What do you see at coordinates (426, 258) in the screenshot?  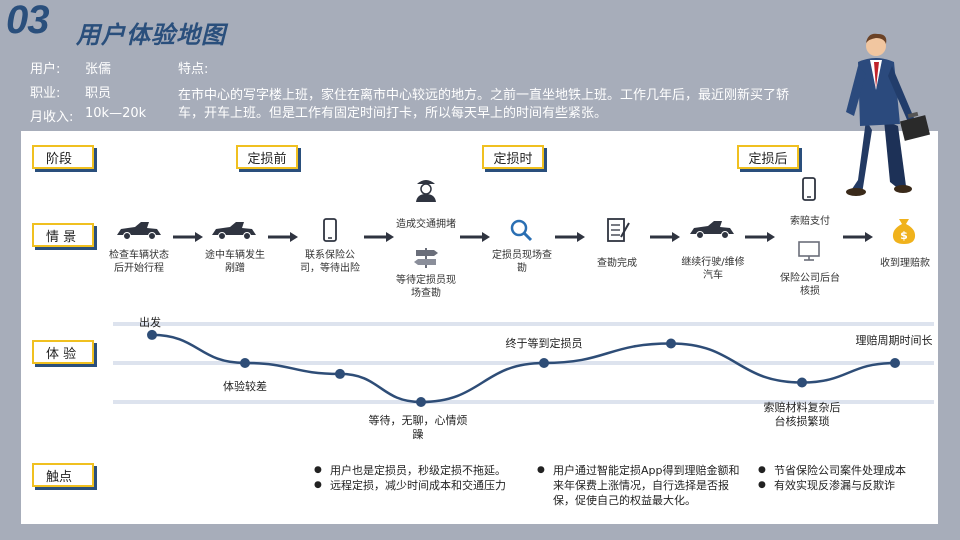 I see `signpost-icon` at bounding box center [426, 258].